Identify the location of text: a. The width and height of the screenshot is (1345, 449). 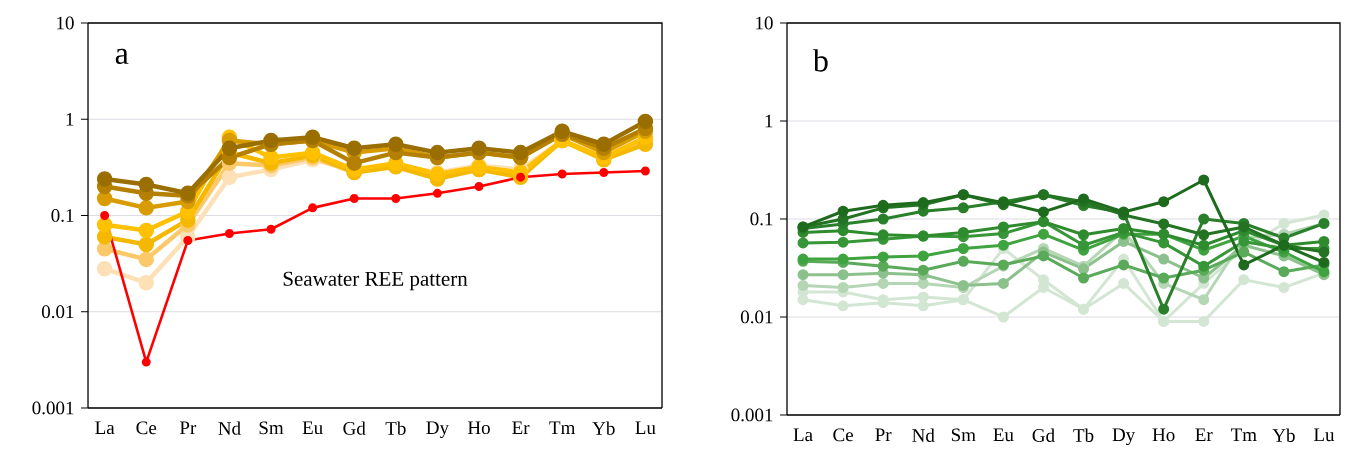
(122, 56).